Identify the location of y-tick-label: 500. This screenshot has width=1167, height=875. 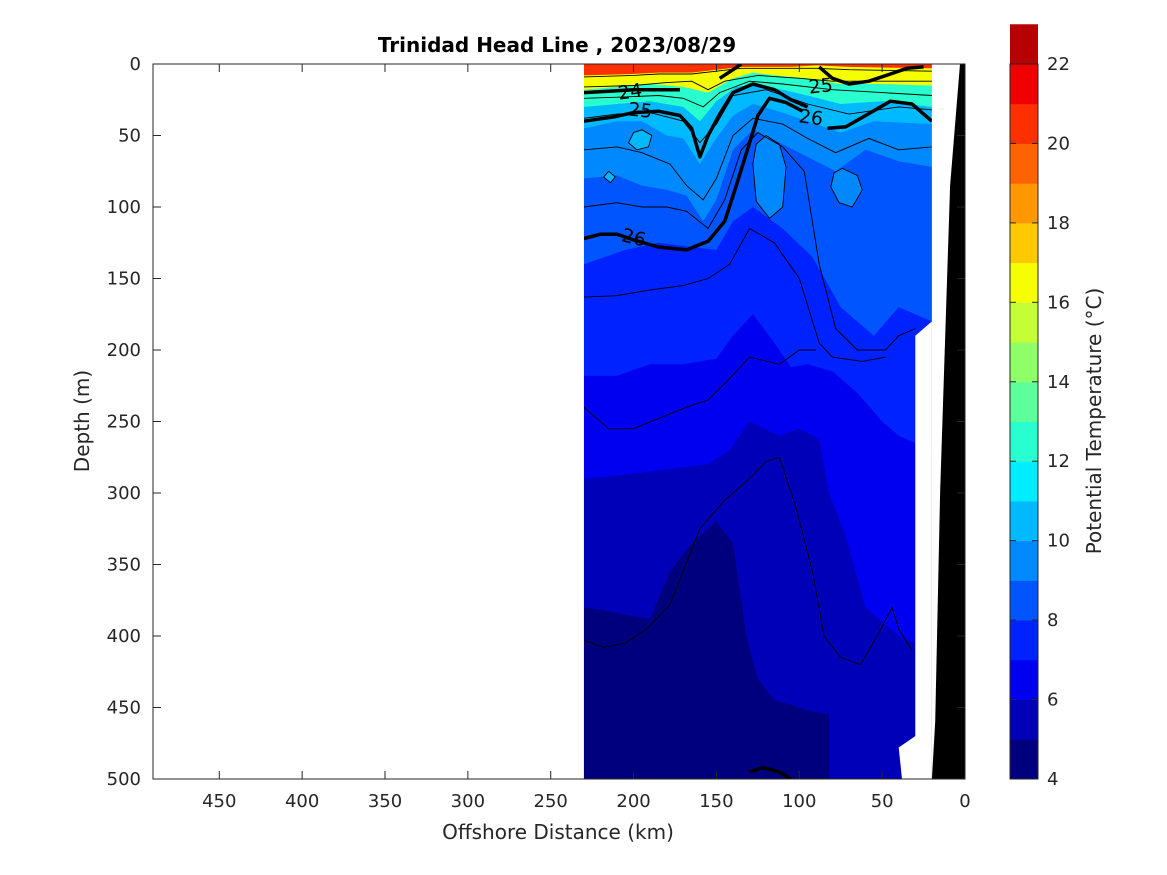
(124, 779).